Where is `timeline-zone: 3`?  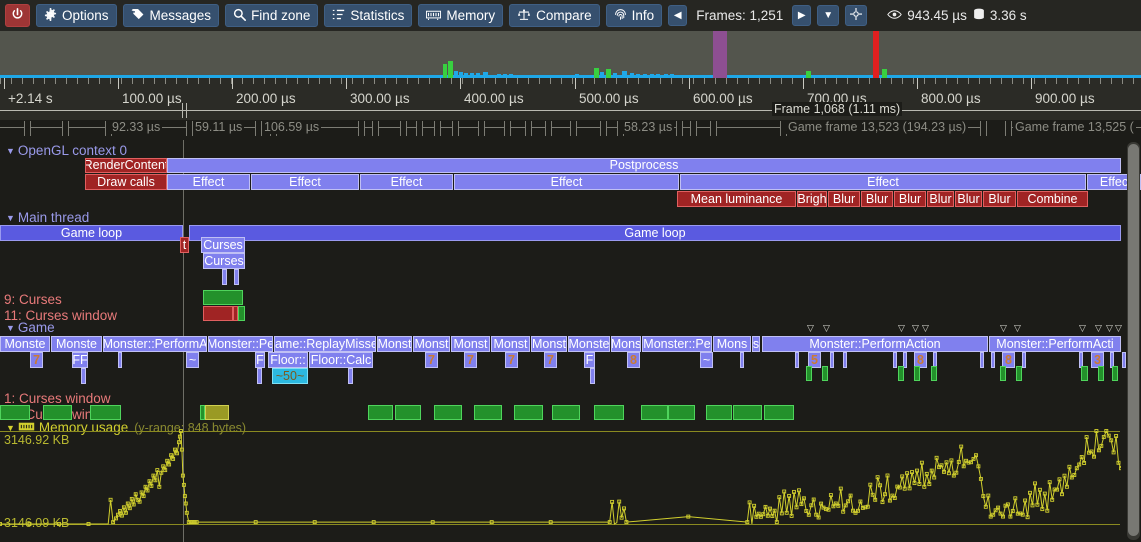
timeline-zone: 3 is located at coordinates (1097, 360).